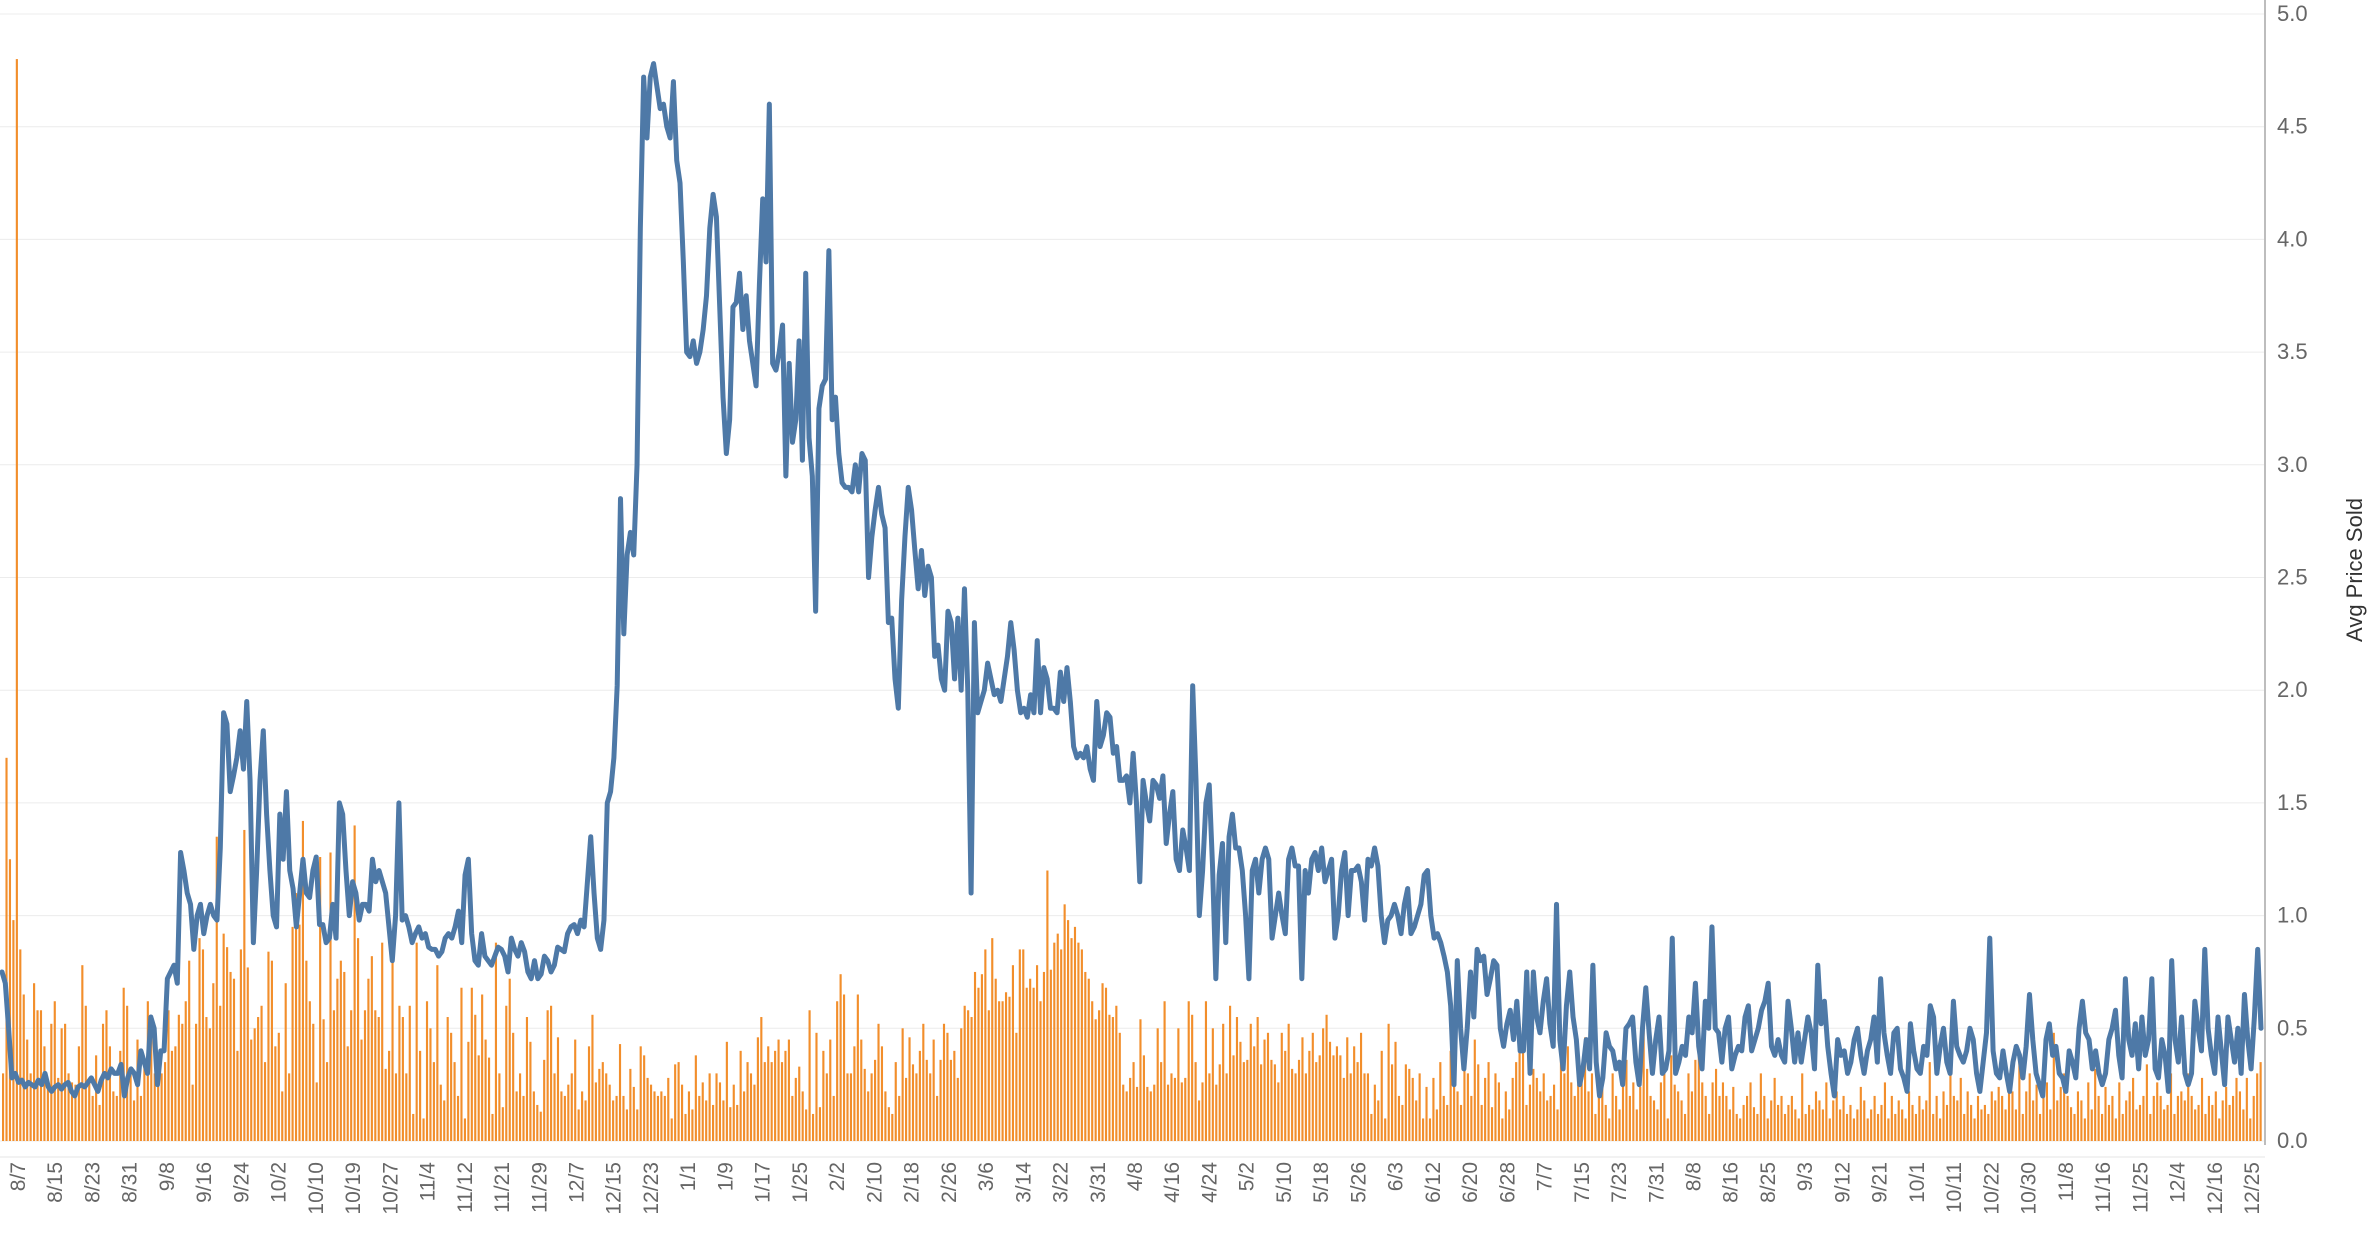 The height and width of the screenshot is (1236, 2376). What do you see at coordinates (1917, 1182) in the screenshot?
I see `x-tick-label: 10/1` at bounding box center [1917, 1182].